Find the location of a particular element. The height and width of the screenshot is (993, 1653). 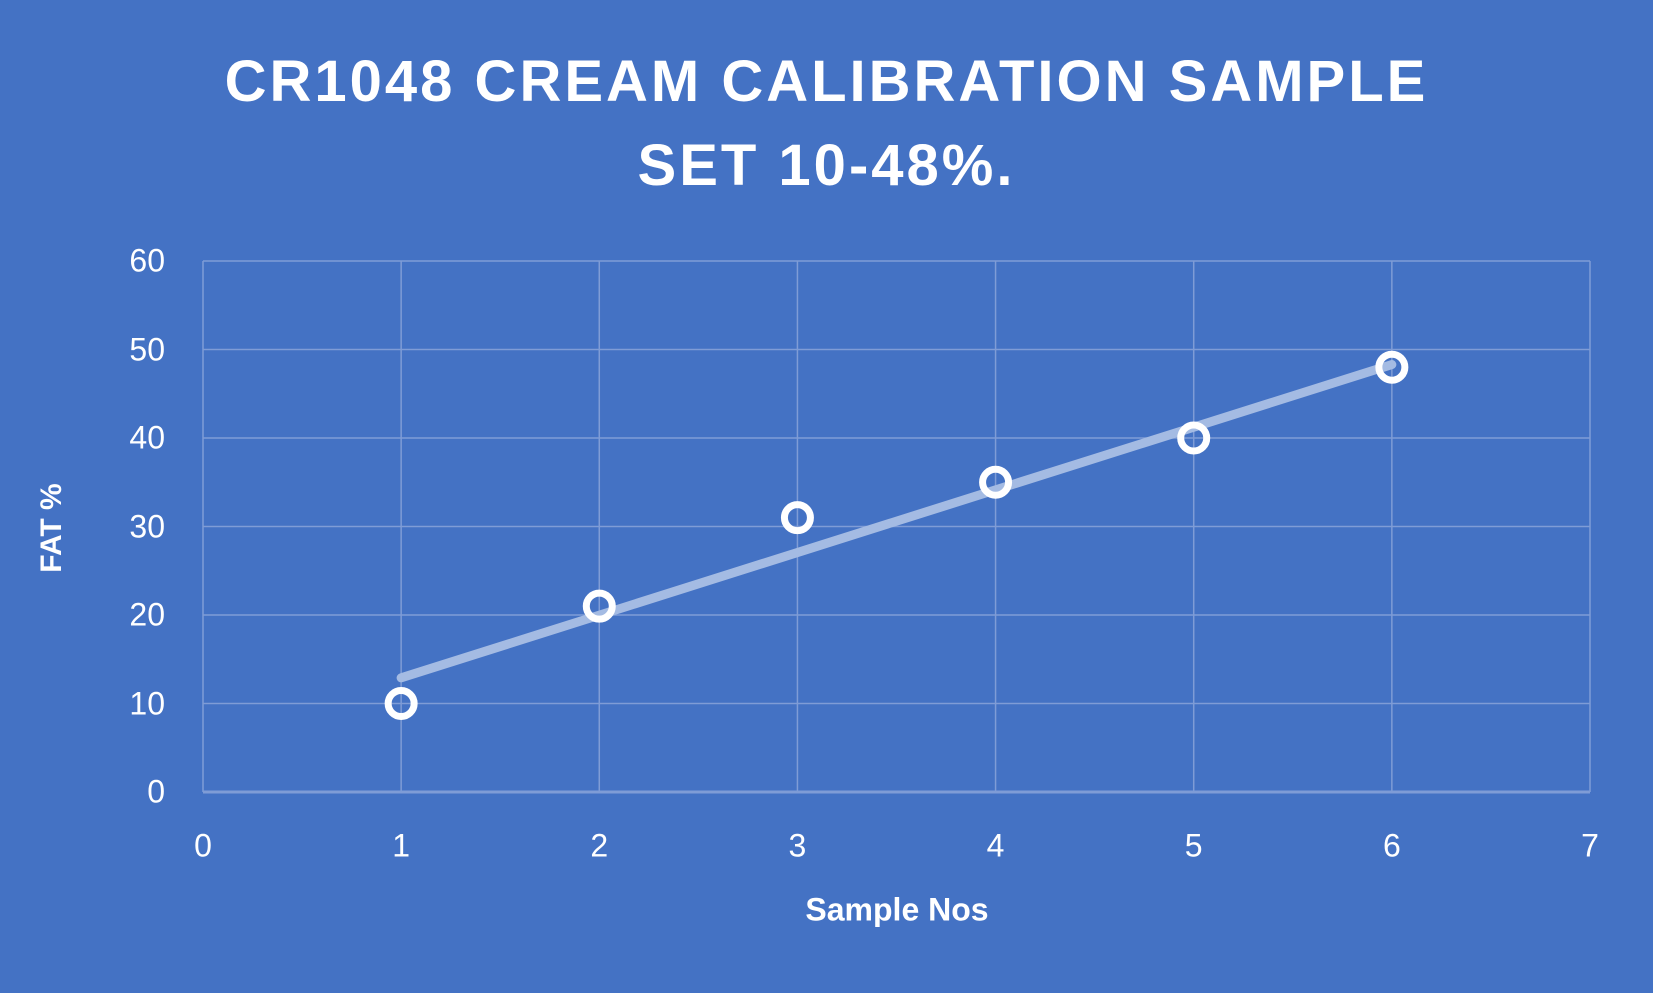

x-tick-label: 1 is located at coordinates (401, 845).